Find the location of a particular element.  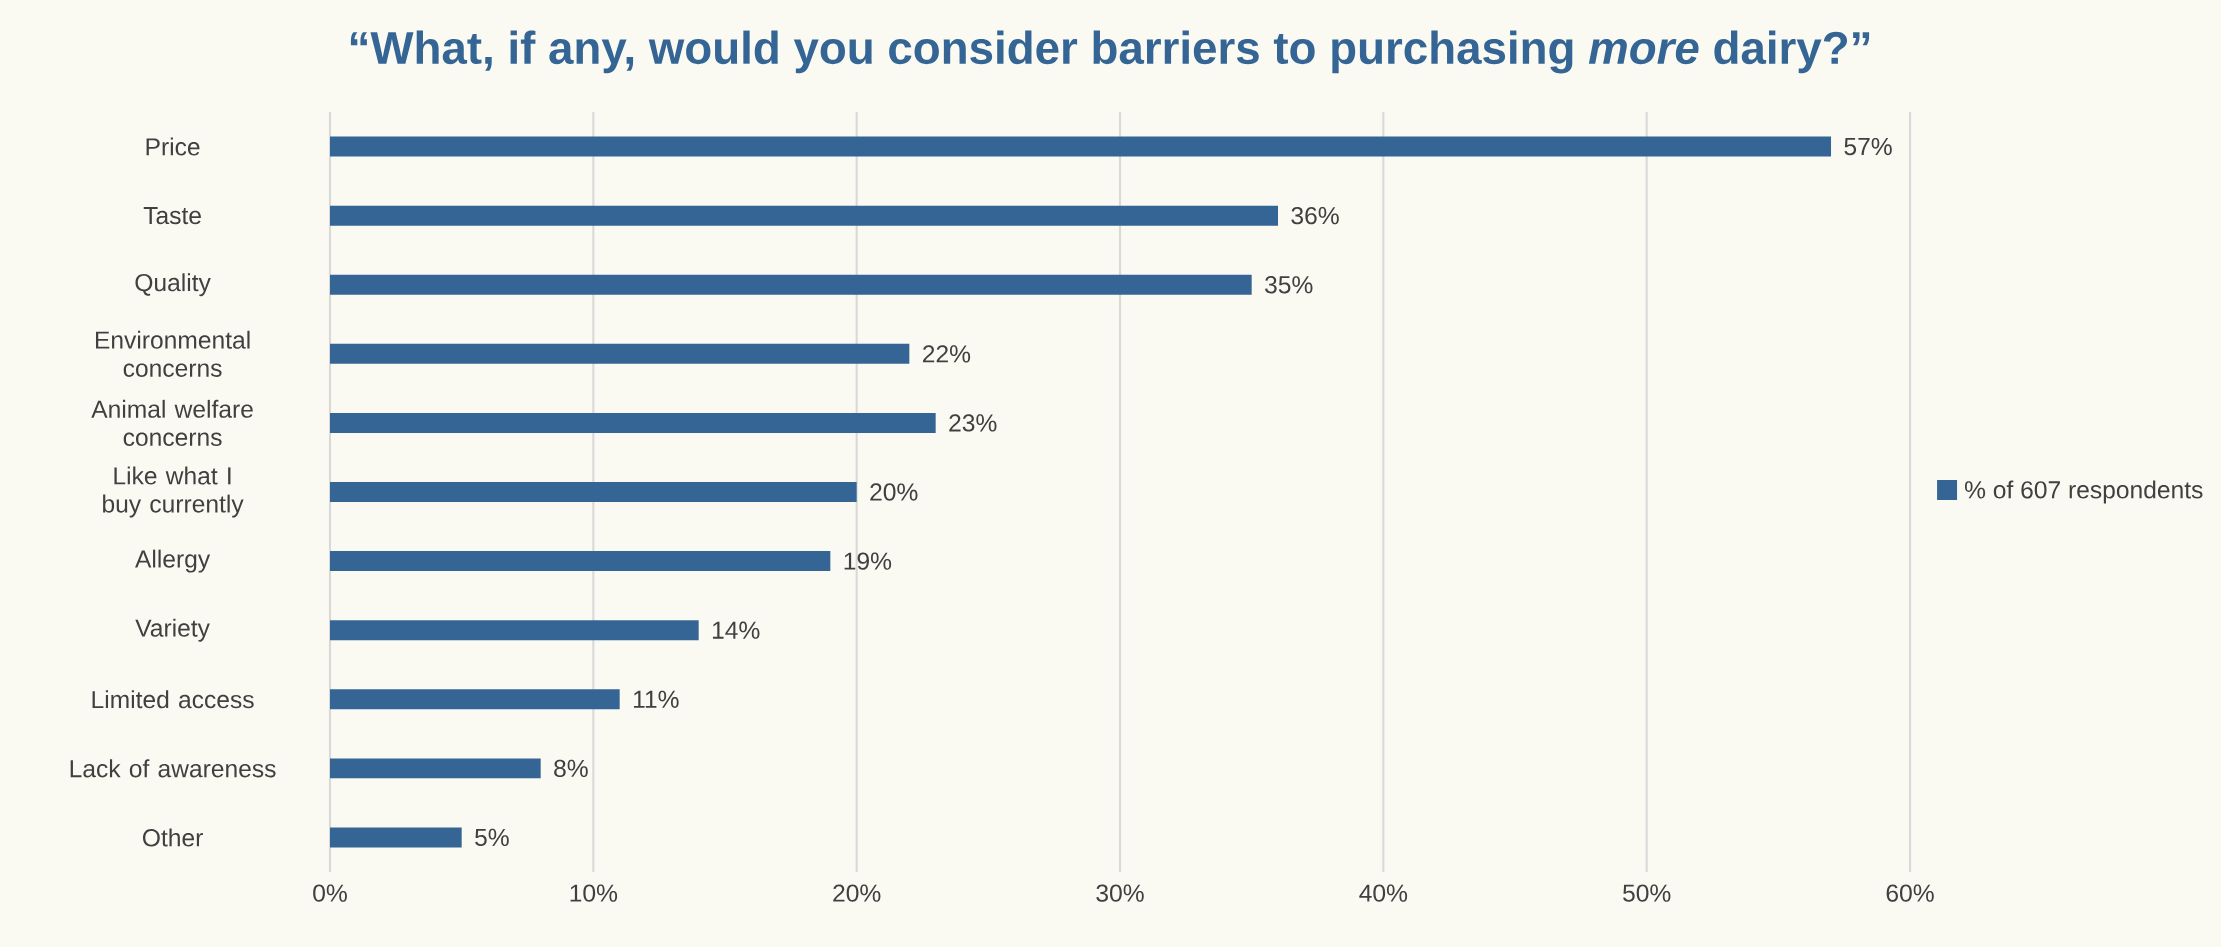

x-tick-label: 60% is located at coordinates (1910, 893).